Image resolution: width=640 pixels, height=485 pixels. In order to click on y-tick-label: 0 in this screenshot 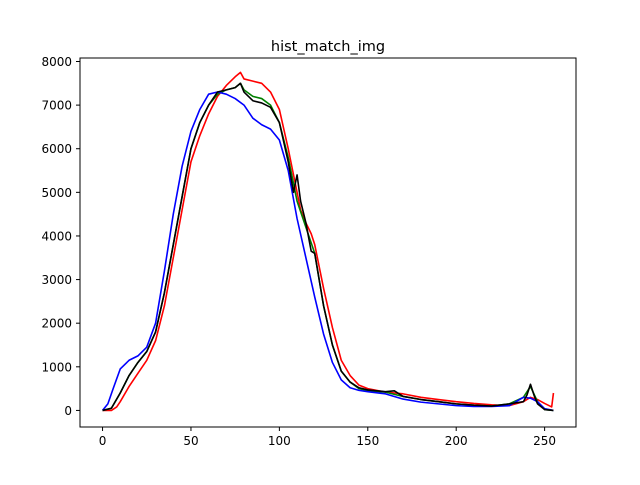, I will do `click(68, 411)`.